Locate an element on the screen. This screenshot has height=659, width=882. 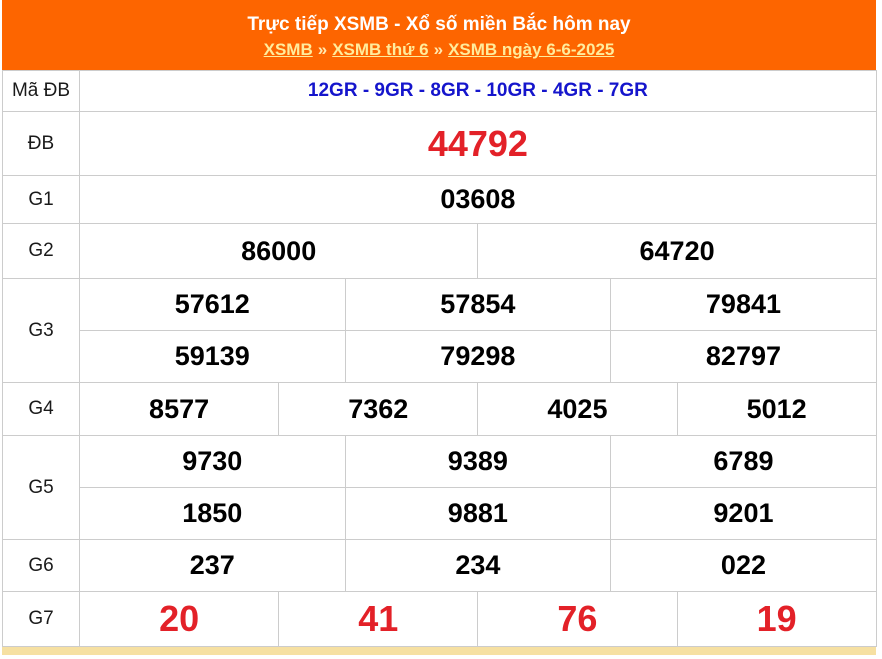
prize-value: 20 is located at coordinates (179, 619).